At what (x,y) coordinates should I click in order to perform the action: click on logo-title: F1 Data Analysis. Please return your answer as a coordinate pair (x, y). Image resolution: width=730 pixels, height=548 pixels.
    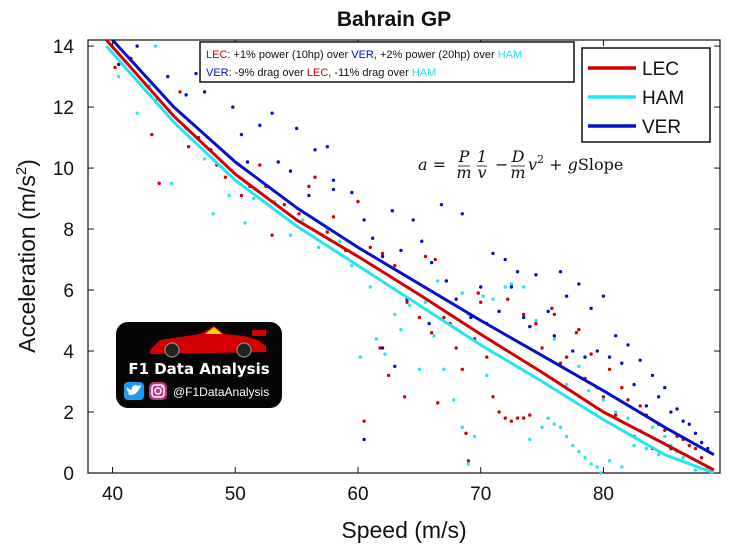
    Looking at the image, I should click on (198, 369).